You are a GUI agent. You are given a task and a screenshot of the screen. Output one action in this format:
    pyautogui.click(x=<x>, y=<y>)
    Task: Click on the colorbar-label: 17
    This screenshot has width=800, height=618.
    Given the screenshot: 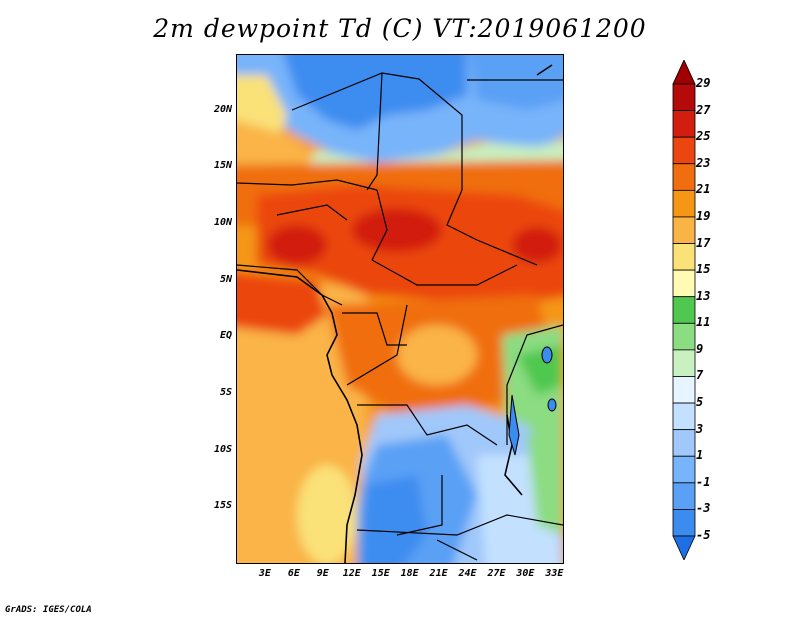 What is the action you would take?
    pyautogui.click(x=703, y=242)
    